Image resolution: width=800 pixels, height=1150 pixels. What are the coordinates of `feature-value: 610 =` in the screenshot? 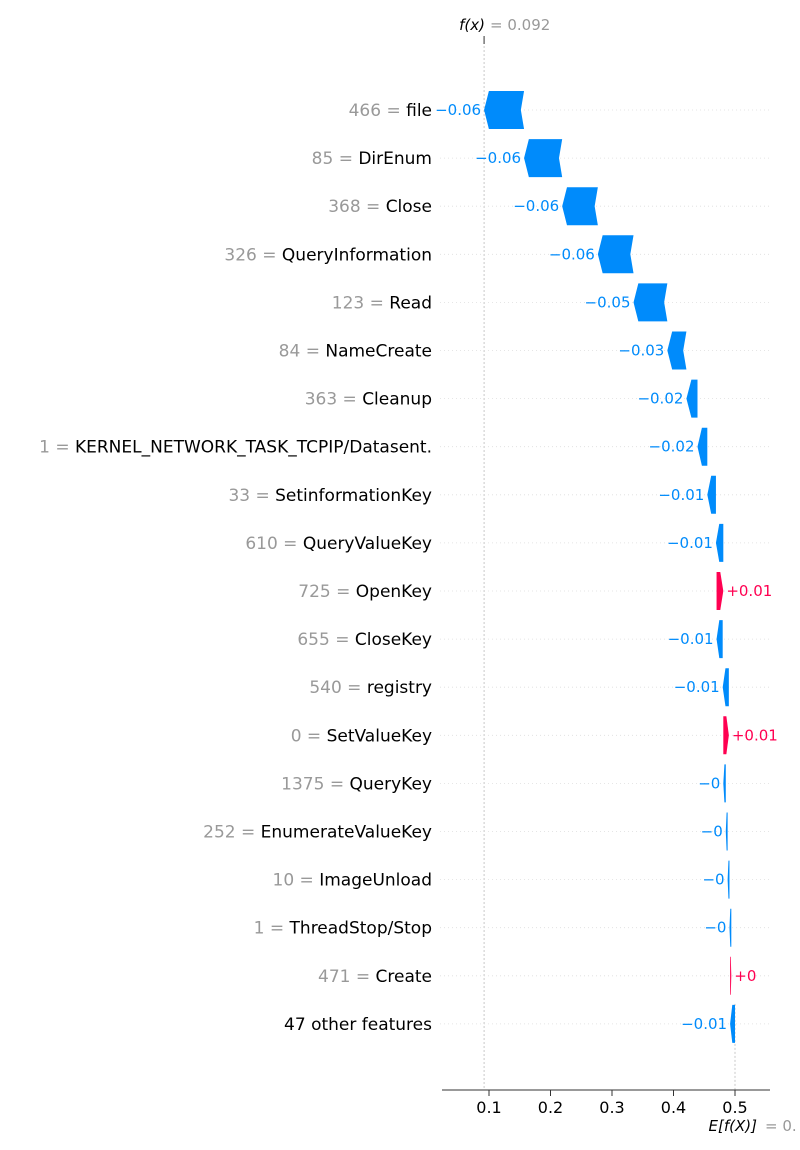 It's located at (274, 544).